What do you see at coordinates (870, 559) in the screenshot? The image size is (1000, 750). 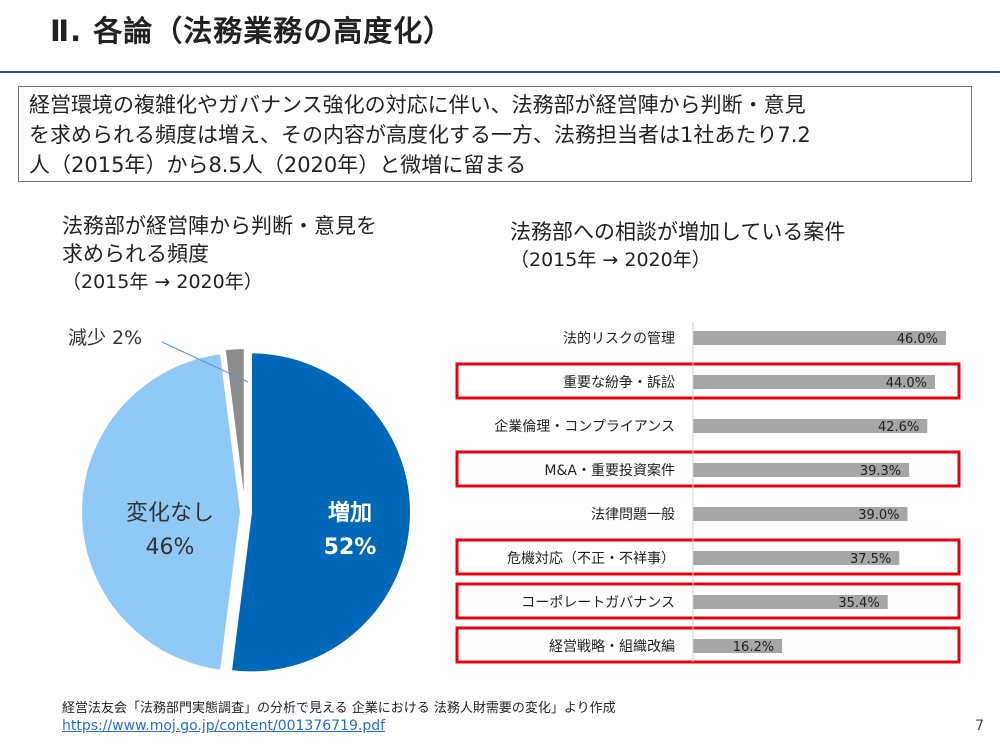 I see `bar-value-label: 37.5%` at bounding box center [870, 559].